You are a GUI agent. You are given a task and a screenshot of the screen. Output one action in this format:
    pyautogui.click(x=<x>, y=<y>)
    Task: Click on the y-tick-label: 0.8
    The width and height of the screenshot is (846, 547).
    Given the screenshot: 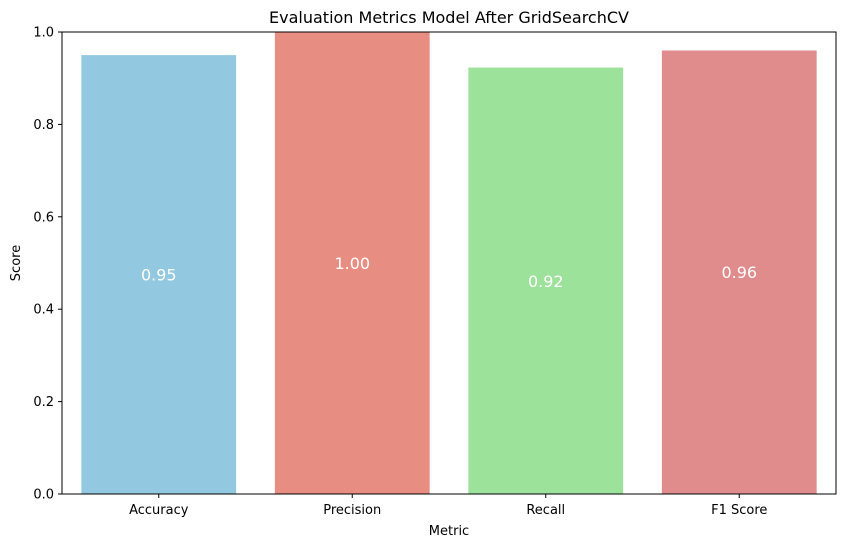 What is the action you would take?
    pyautogui.click(x=43, y=125)
    